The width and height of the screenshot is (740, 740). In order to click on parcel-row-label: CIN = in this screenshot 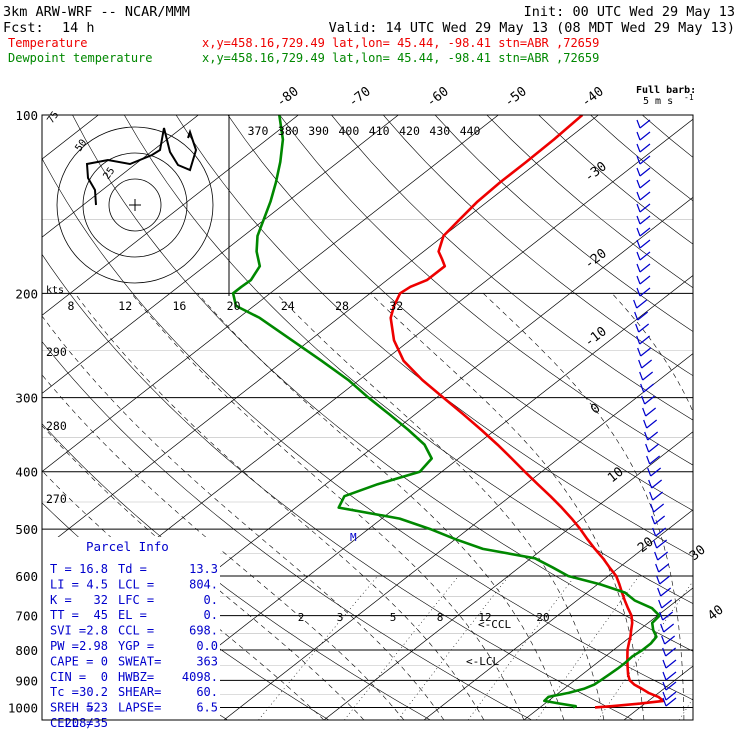, I will do `click(68, 677)`.